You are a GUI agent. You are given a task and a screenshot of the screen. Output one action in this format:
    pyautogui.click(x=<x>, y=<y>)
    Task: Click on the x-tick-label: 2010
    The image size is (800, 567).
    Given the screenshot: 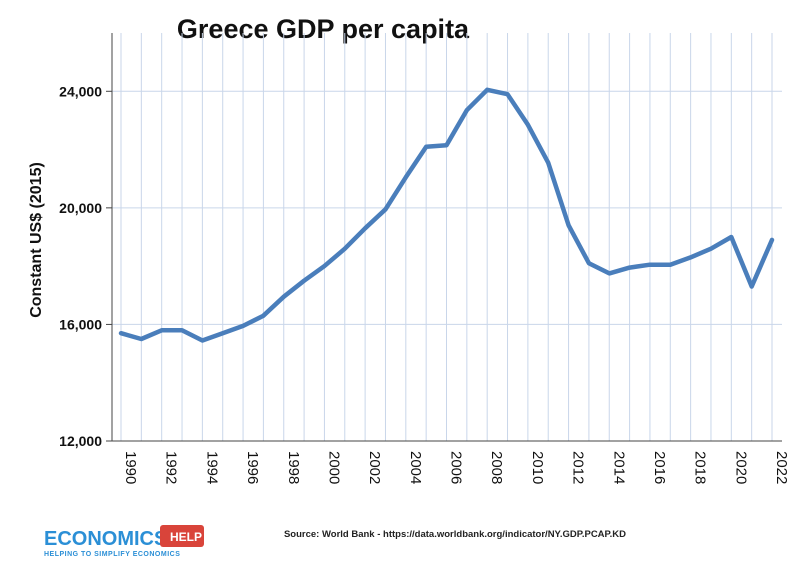 What is the action you would take?
    pyautogui.click(x=537, y=467)
    